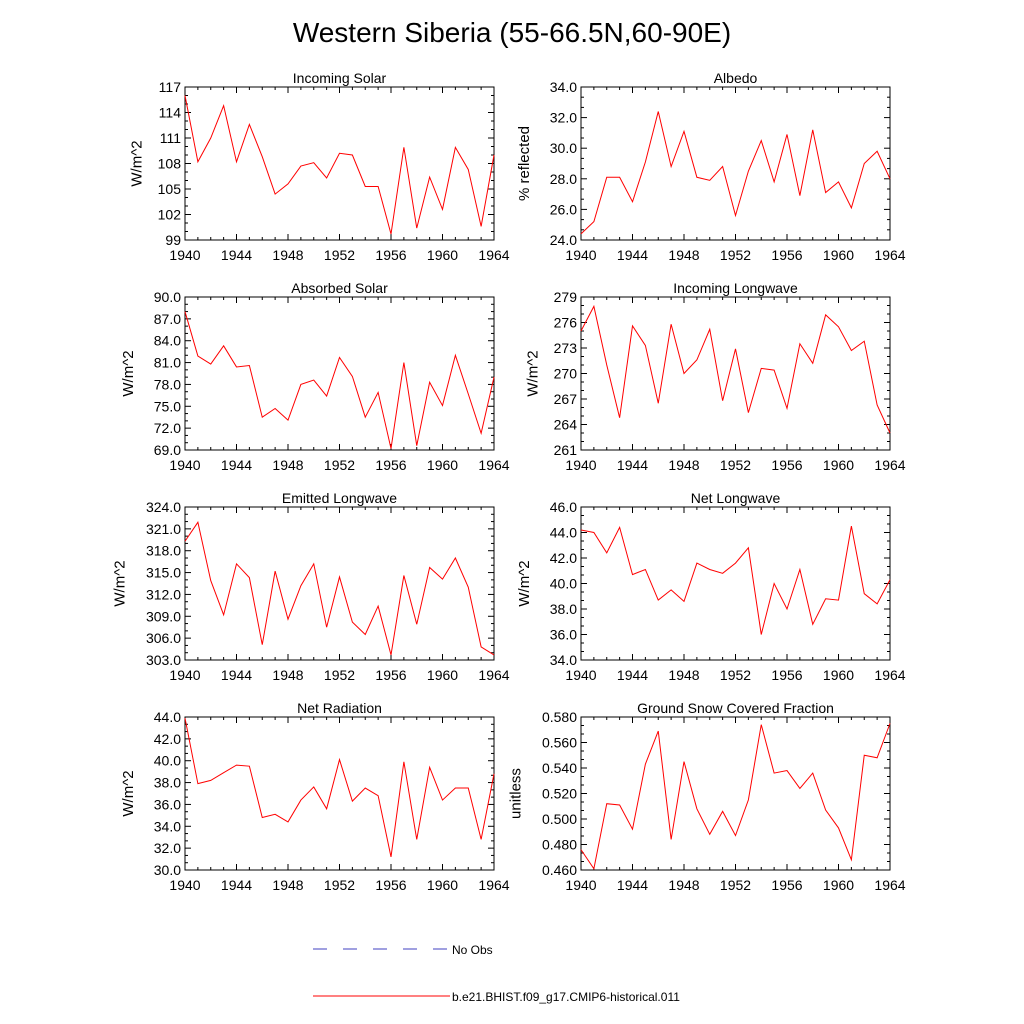  Describe the element at coordinates (563, 179) in the screenshot. I see `y-tick-label: 28.0` at that location.